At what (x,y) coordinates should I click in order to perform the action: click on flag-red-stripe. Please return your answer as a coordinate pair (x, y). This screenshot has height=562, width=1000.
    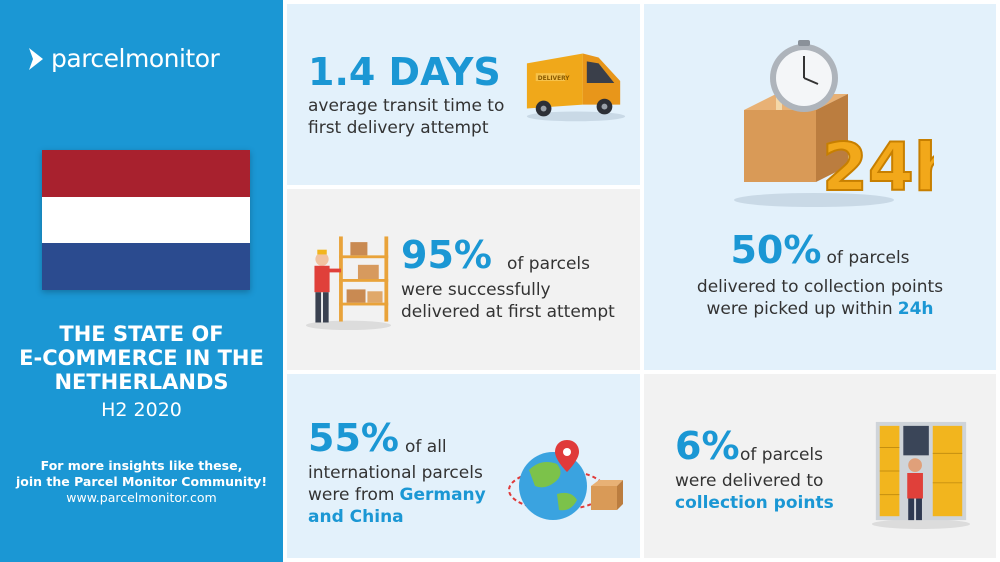
    Looking at the image, I should click on (146, 173).